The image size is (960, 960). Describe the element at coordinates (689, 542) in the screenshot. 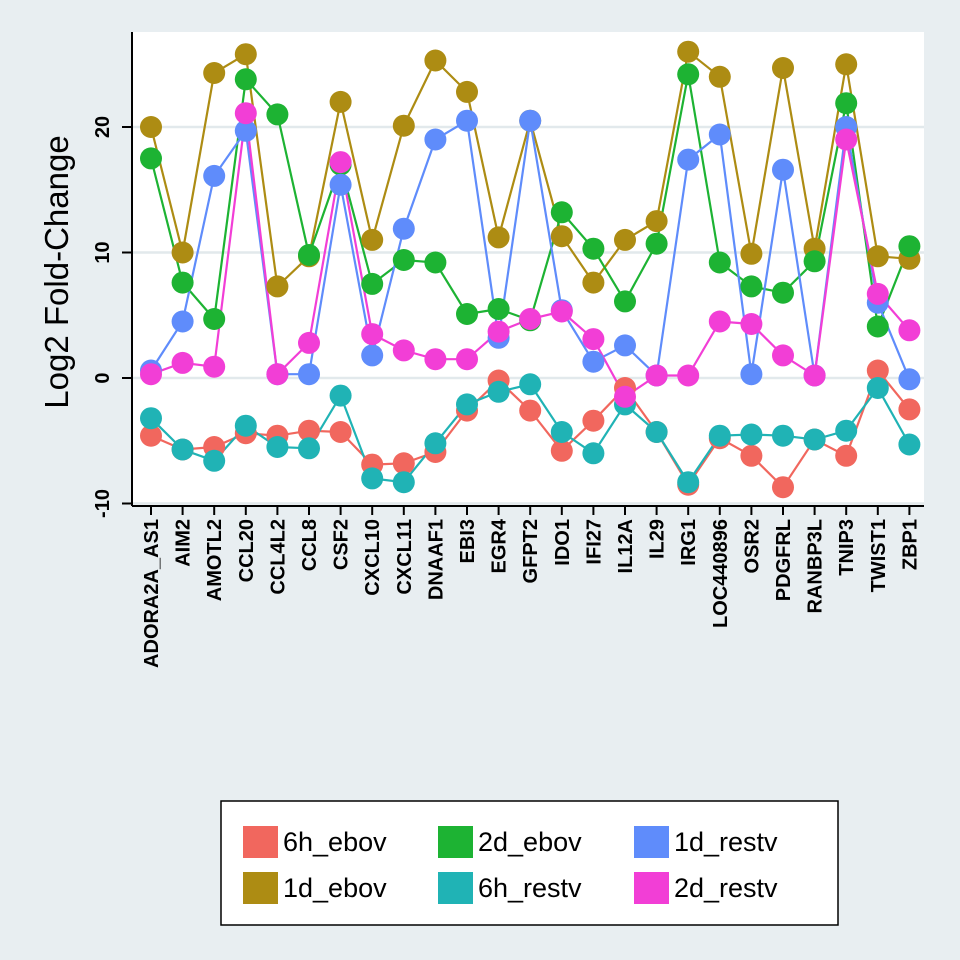

I see `x-tick-label: IRG1` at that location.